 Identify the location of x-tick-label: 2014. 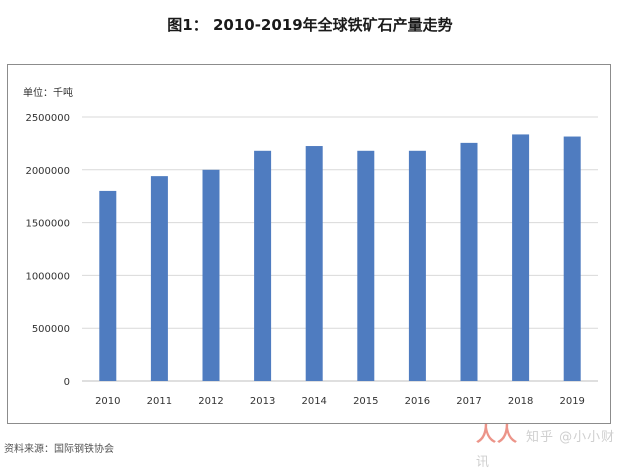
(313, 401).